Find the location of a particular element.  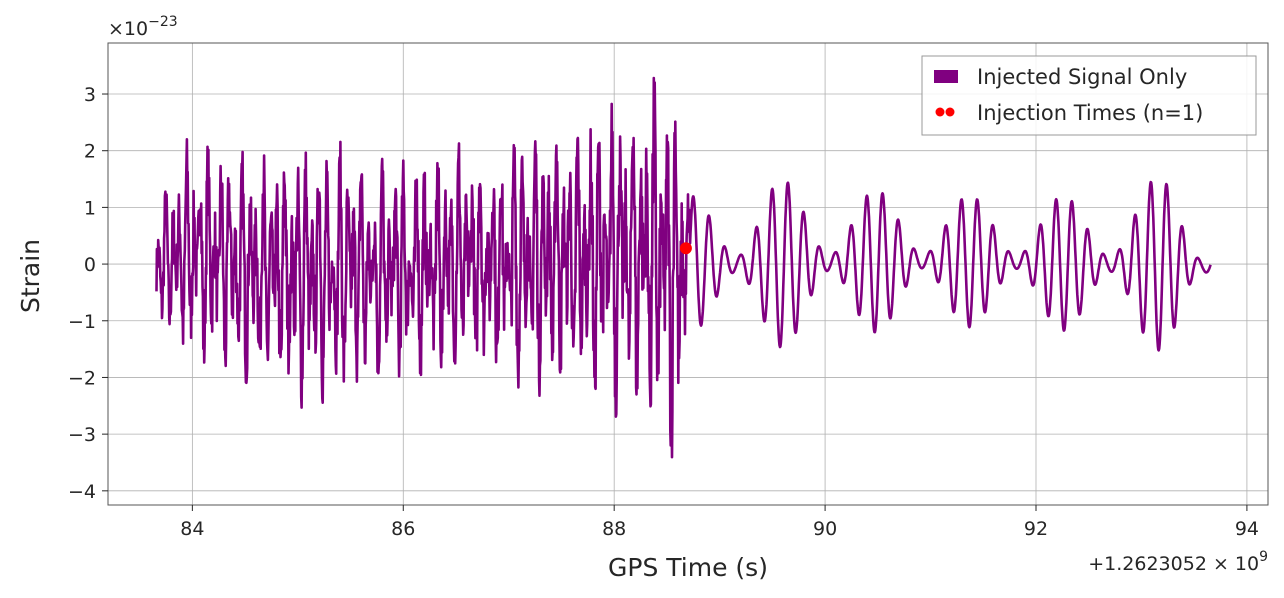

x-tick-label: 86 is located at coordinates (403, 529).